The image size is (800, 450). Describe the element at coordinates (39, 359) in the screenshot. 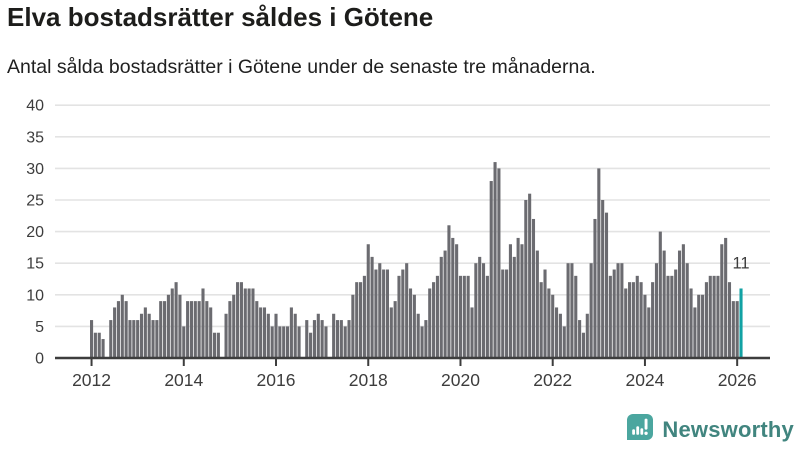

I see `svg-text: 0` at that location.